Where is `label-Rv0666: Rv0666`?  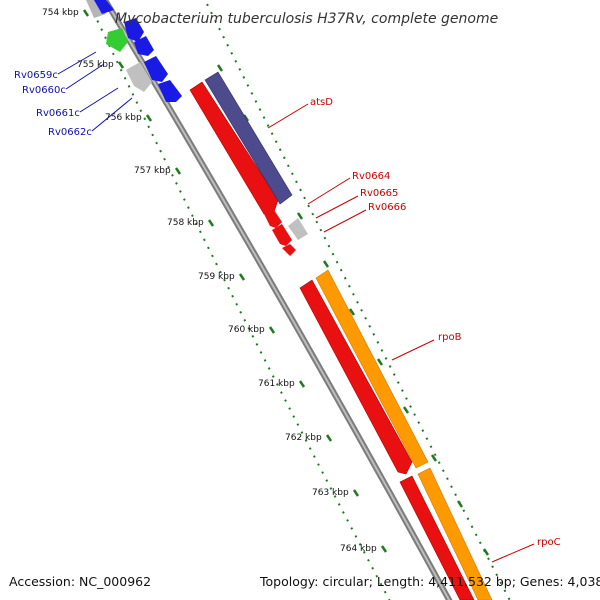 label-Rv0666: Rv0666 is located at coordinates (387, 207).